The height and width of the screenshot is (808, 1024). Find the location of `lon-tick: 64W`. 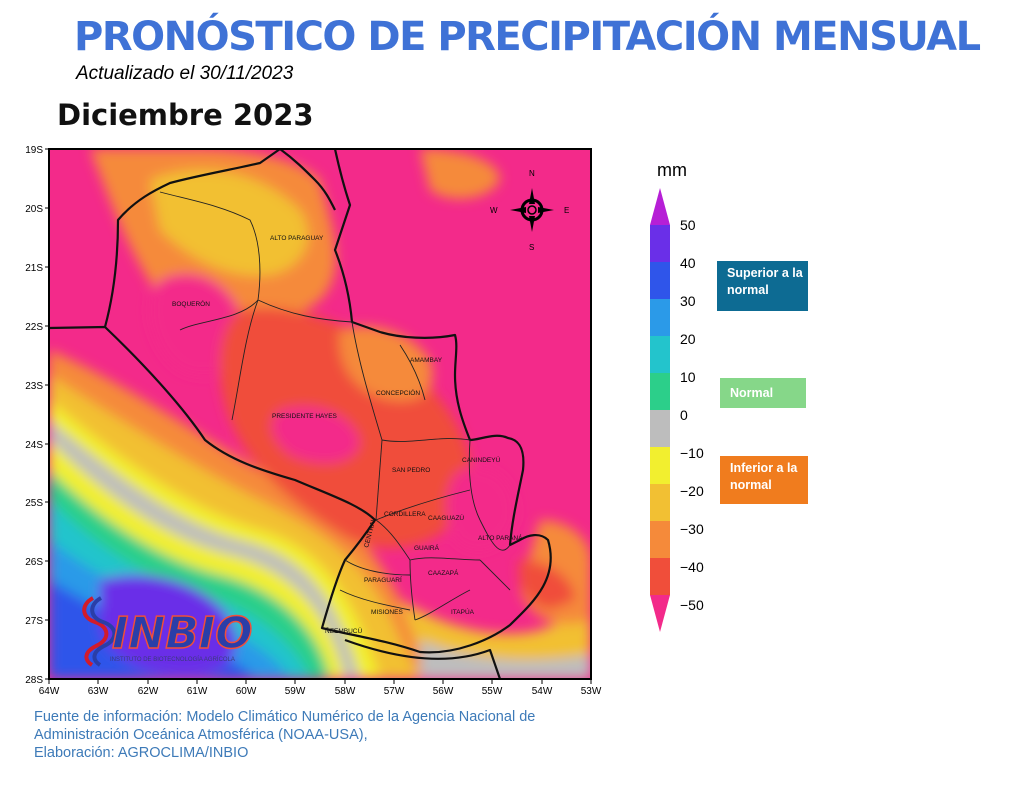

lon-tick: 64W is located at coordinates (49, 691).